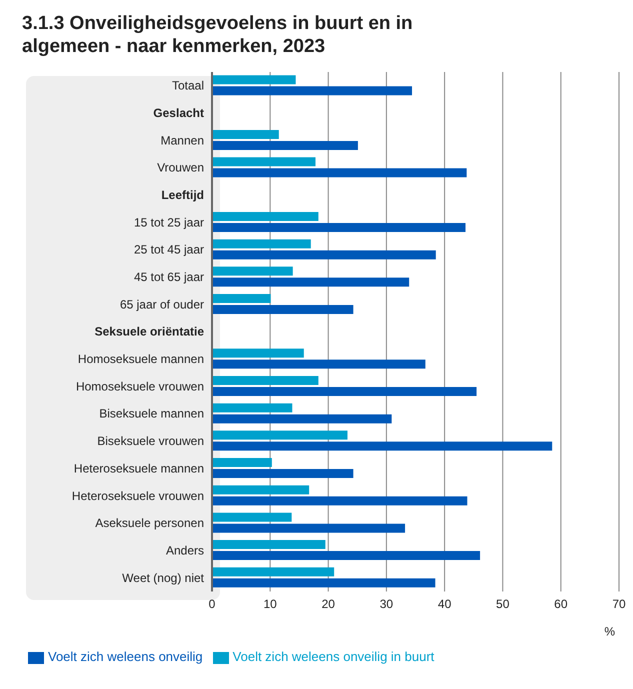 This screenshot has height=689, width=633. I want to click on x-tick-label: 50, so click(503, 603).